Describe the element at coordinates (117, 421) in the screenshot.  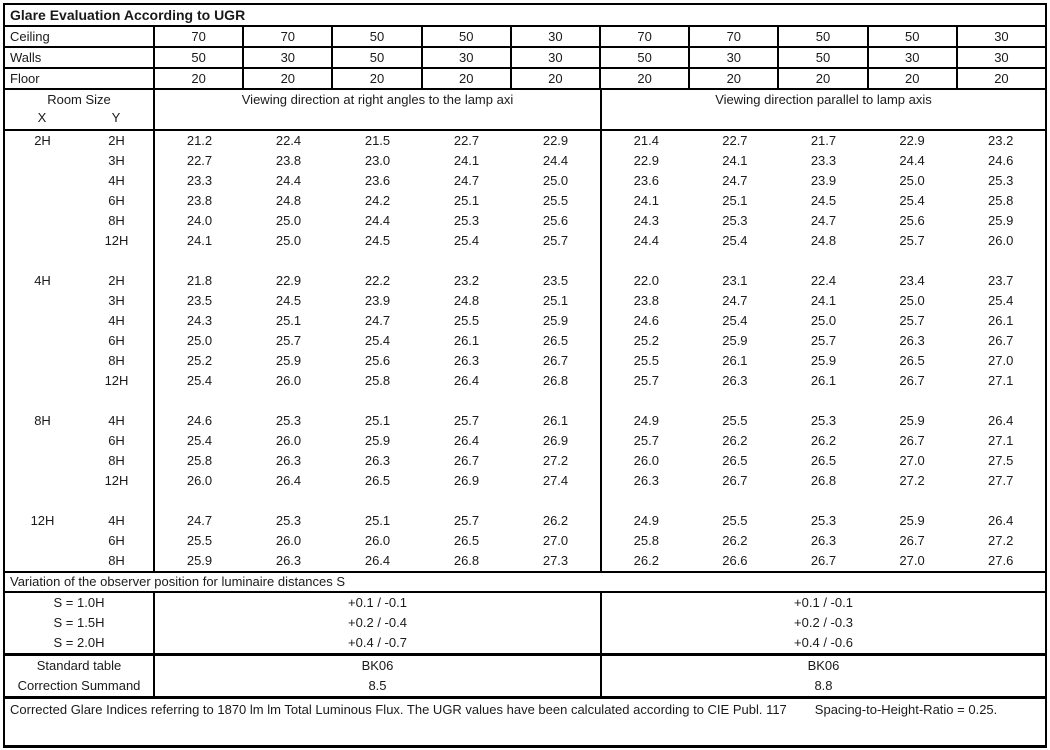
I see `room-y-value: 4H` at that location.